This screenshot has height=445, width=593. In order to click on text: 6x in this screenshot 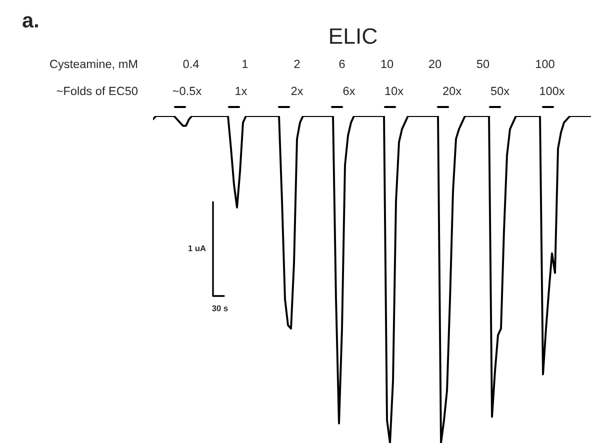, I will do `click(349, 91)`.